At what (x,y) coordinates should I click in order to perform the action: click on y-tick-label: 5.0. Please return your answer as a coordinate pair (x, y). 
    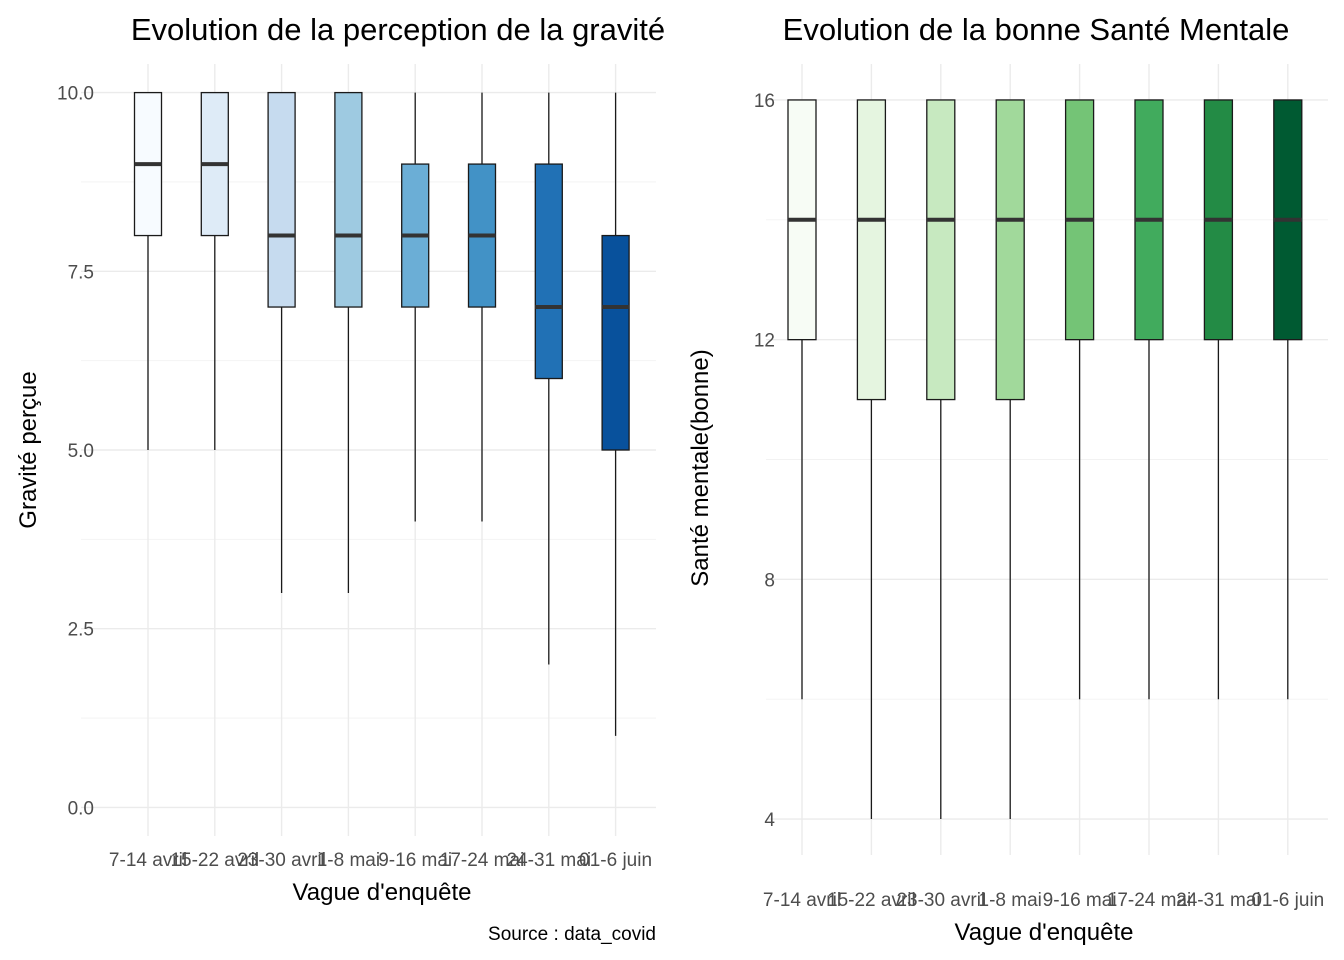
    Looking at the image, I should click on (81, 451).